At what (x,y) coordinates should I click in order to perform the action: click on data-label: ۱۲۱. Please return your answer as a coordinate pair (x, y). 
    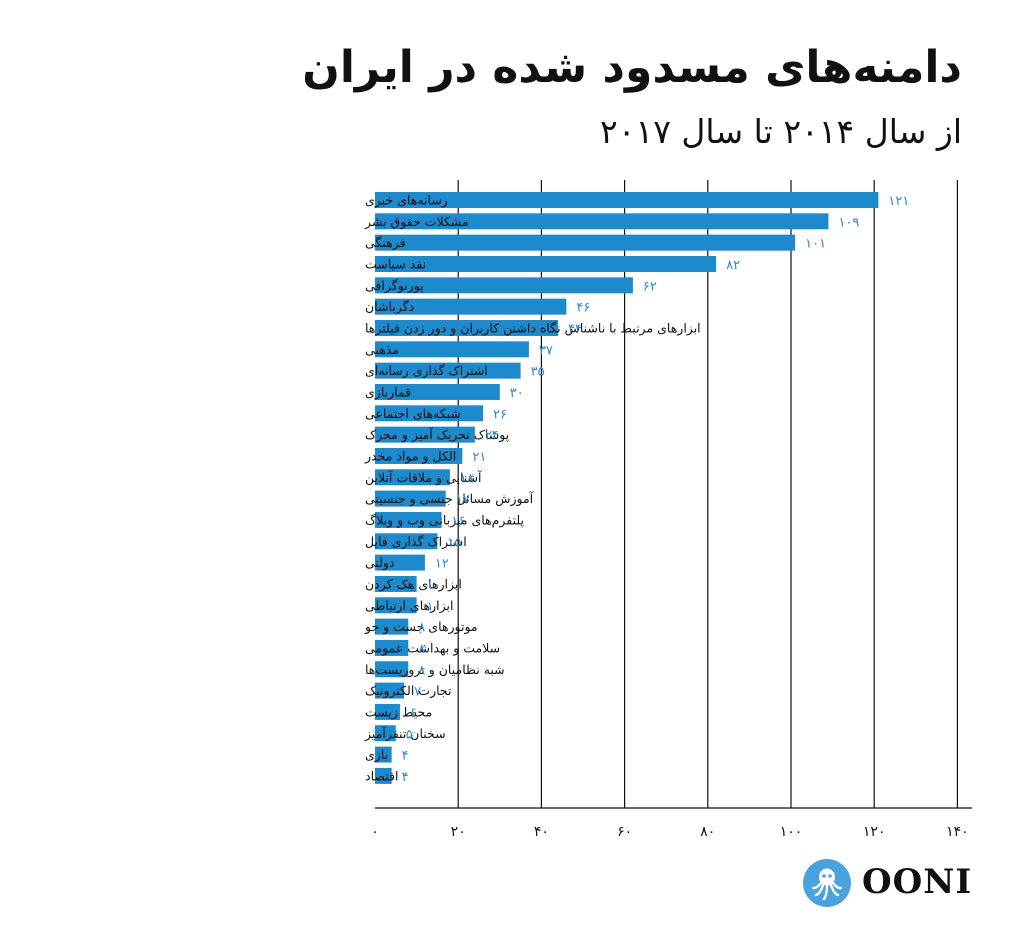
    Looking at the image, I should click on (898, 201).